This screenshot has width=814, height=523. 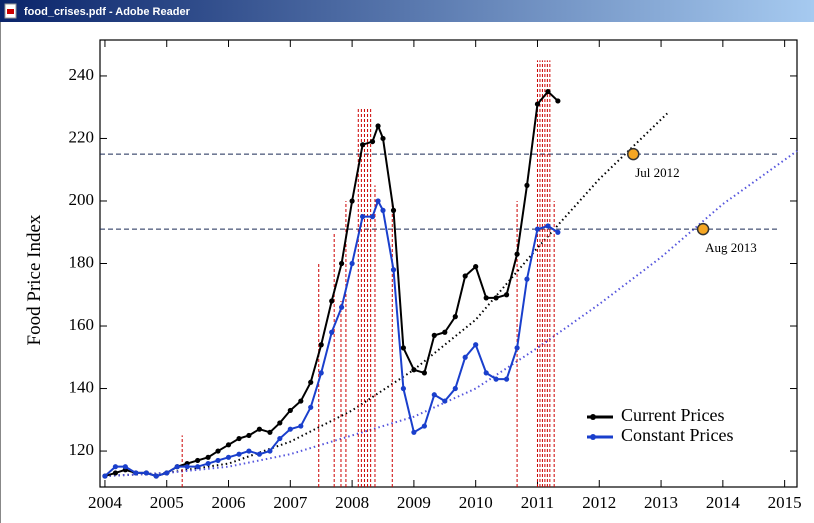 I want to click on x-tick-label: 2013, so click(x=661, y=502).